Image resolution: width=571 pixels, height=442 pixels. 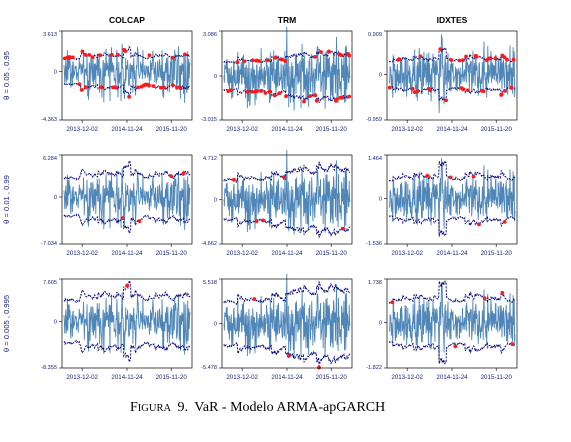 I want to click on row-label-1: θ = 0.01 , 0.99, so click(x=6, y=199).